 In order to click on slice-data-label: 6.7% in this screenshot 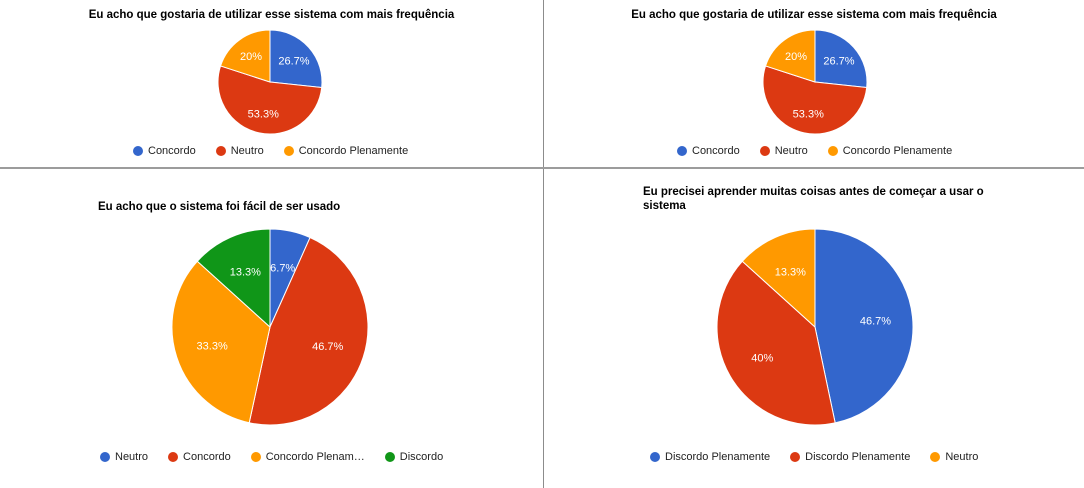, I will do `click(282, 269)`.